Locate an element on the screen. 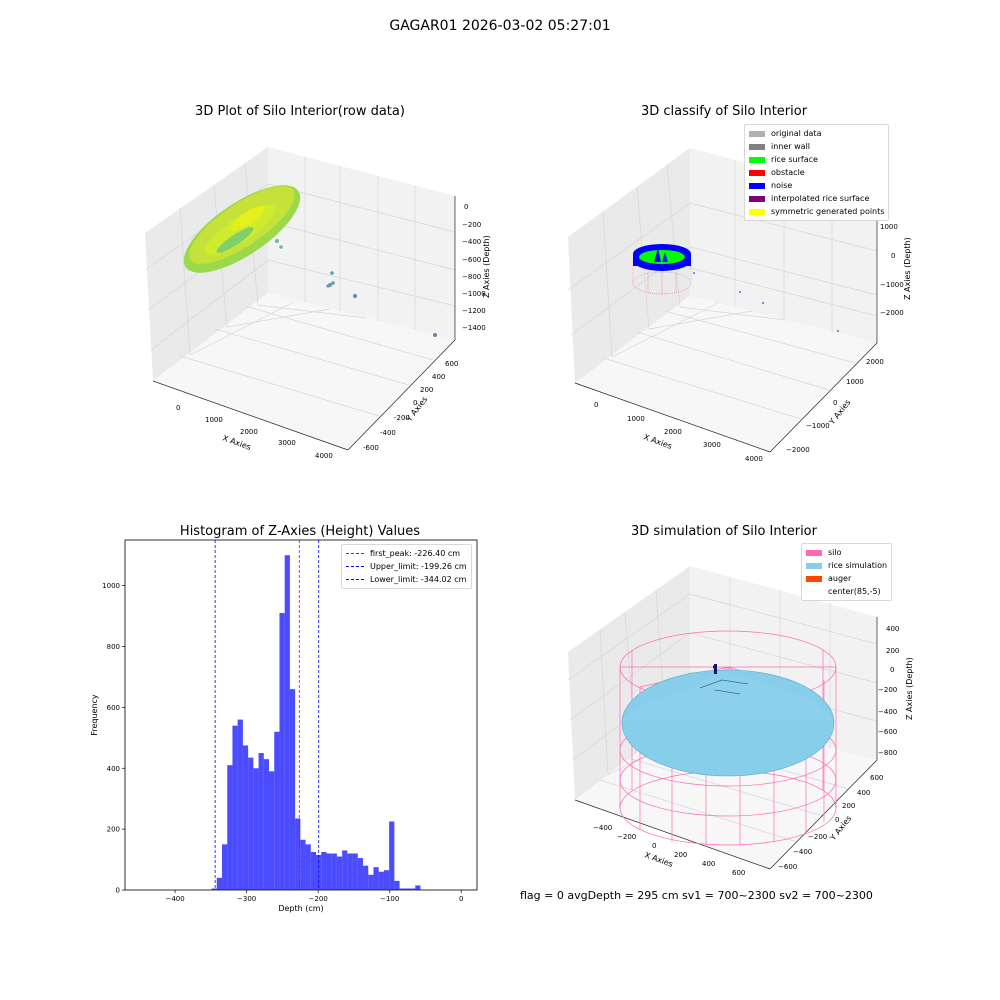 The height and width of the screenshot is (1000, 1000). legend-label: silo is located at coordinates (835, 552).